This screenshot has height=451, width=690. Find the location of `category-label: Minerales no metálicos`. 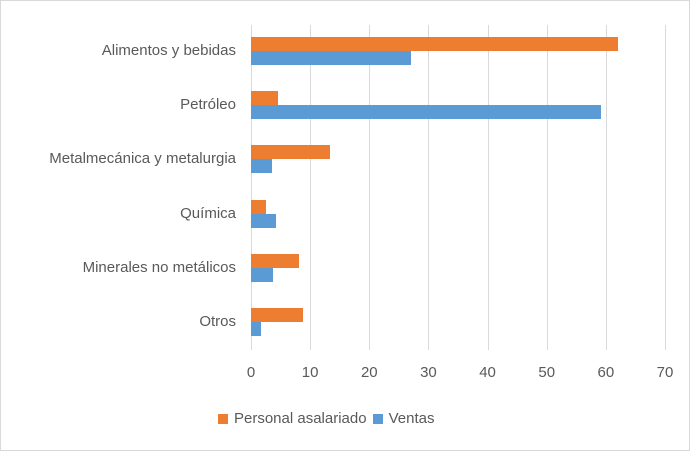

category-label: Minerales no metálicos is located at coordinates (159, 267).